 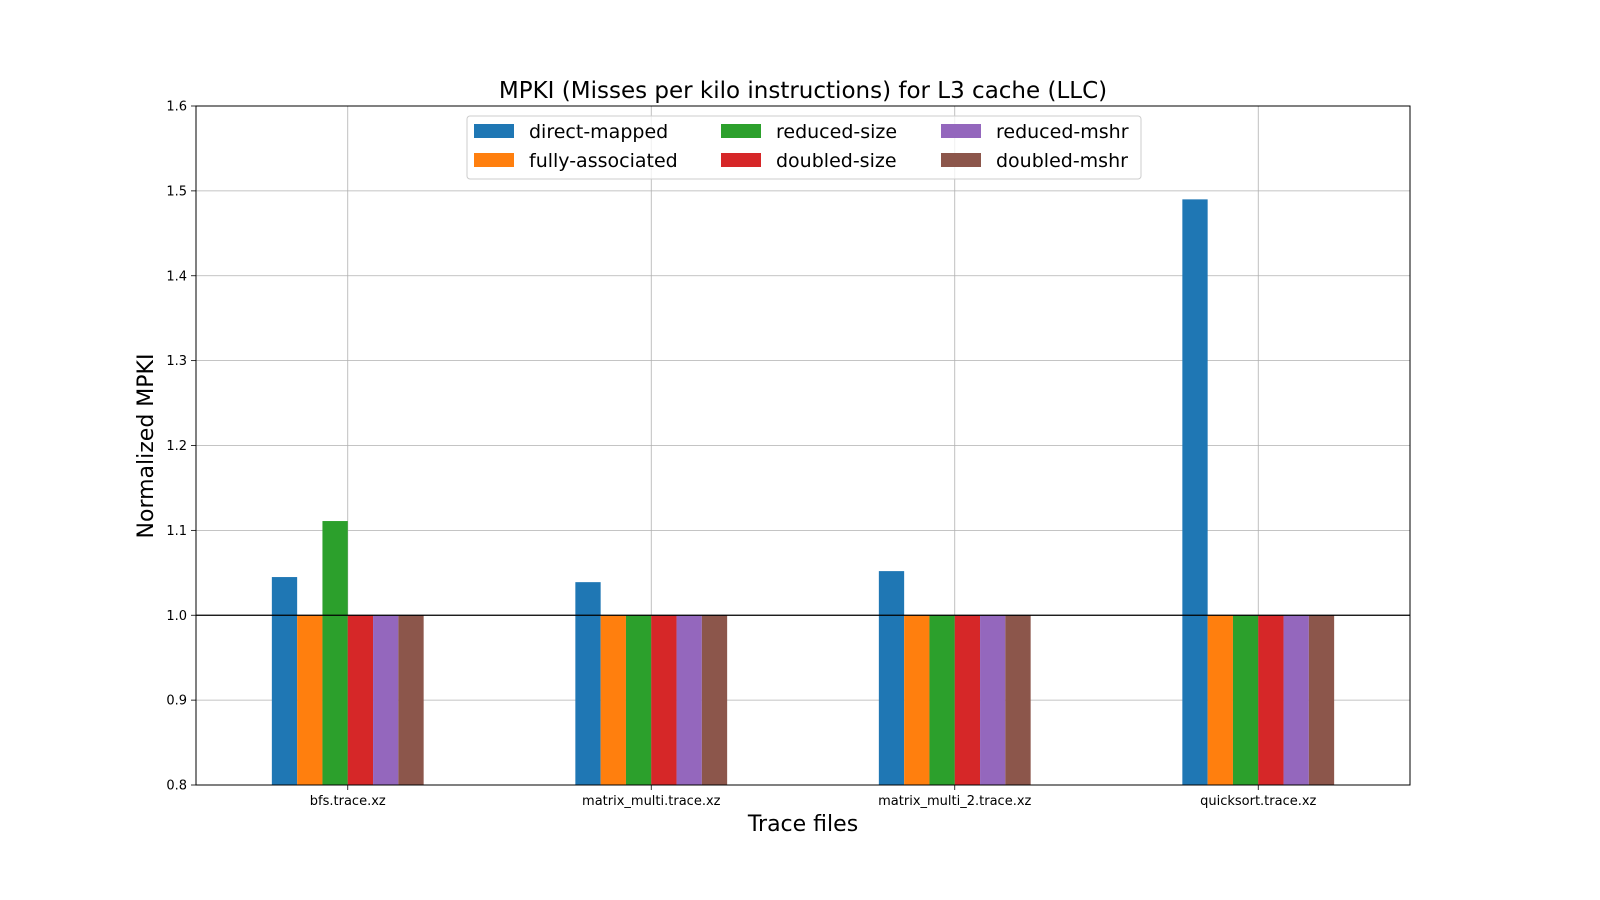 I want to click on y-tick-label: 1.0, so click(x=176, y=616).